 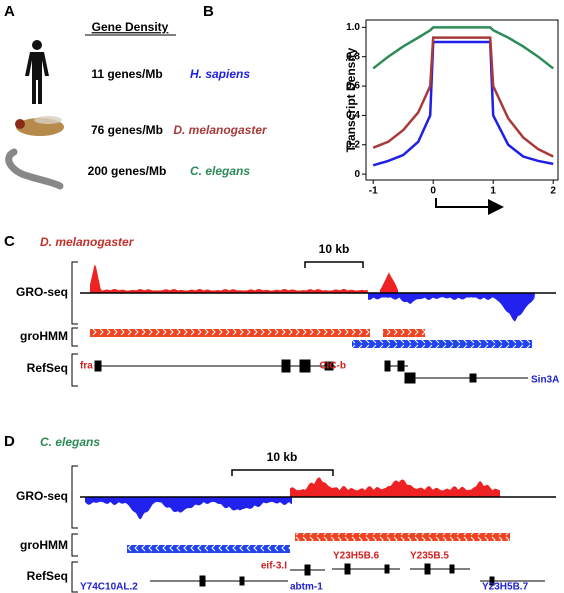 What do you see at coordinates (274, 566) in the screenshot?
I see `gene-label: eif-3.I` at bounding box center [274, 566].